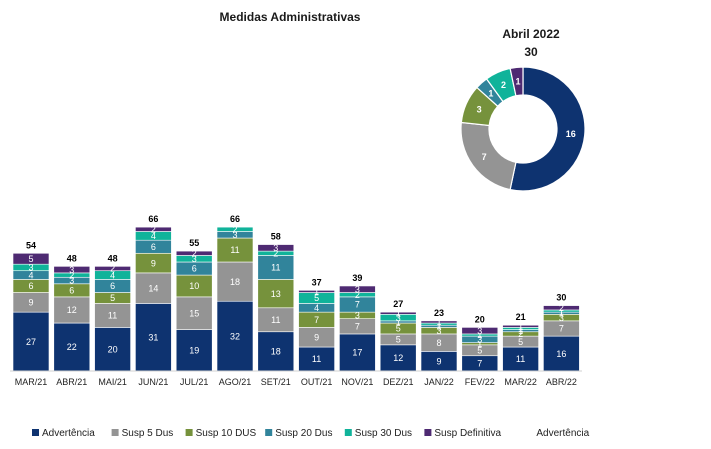  What do you see at coordinates (194, 313) in the screenshot?
I see `bar-segment-jul-21-susp-5-dus` at bounding box center [194, 313].